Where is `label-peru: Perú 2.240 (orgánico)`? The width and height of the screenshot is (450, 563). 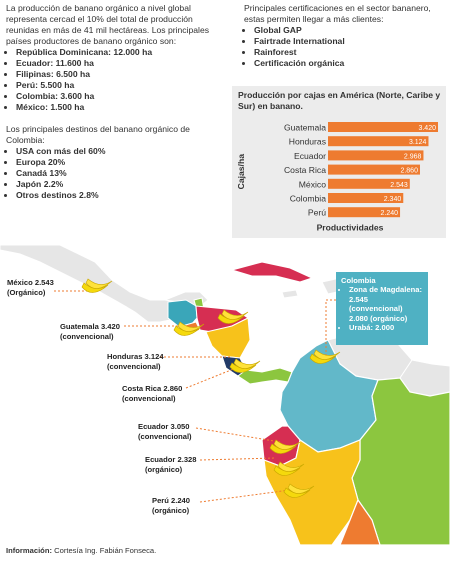
label-peru: Perú 2.240 (orgánico) is located at coordinates (171, 505).